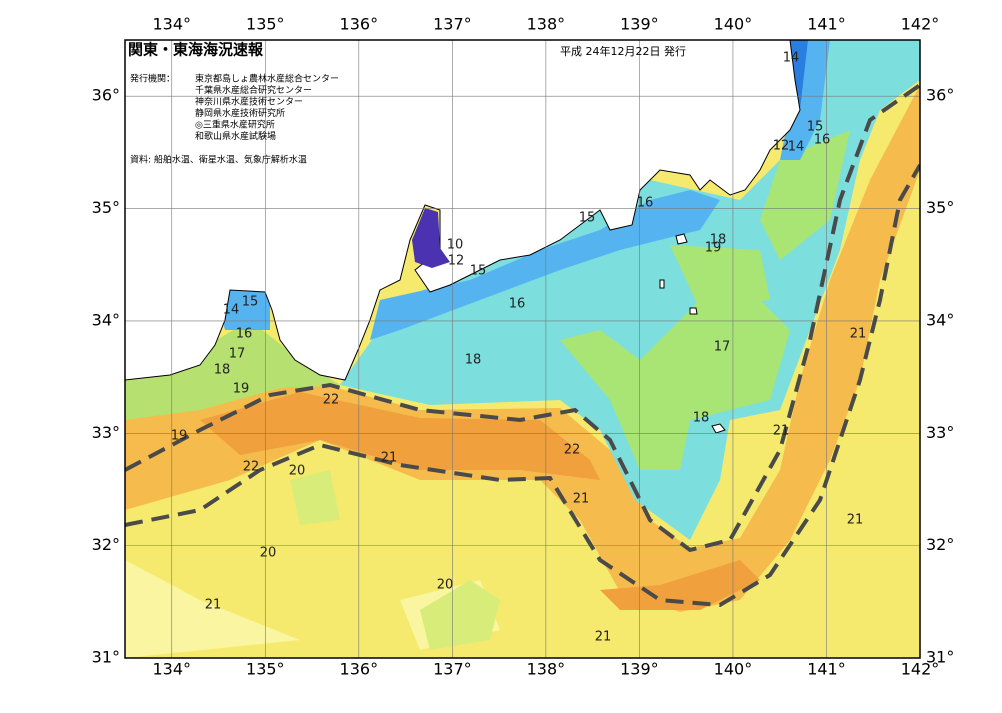  Describe the element at coordinates (455, 245) in the screenshot. I see `contour-label: 10` at that location.